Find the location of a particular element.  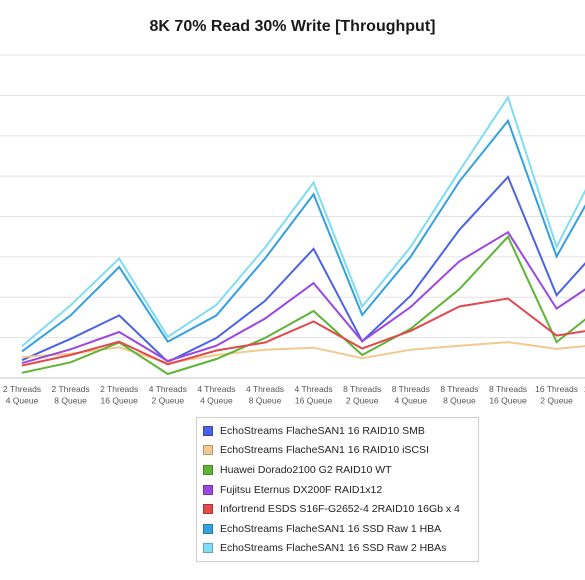

legend-item: EchoStreams FlacheSAN1 16 SSD Raw 1 HBA is located at coordinates (337, 529).